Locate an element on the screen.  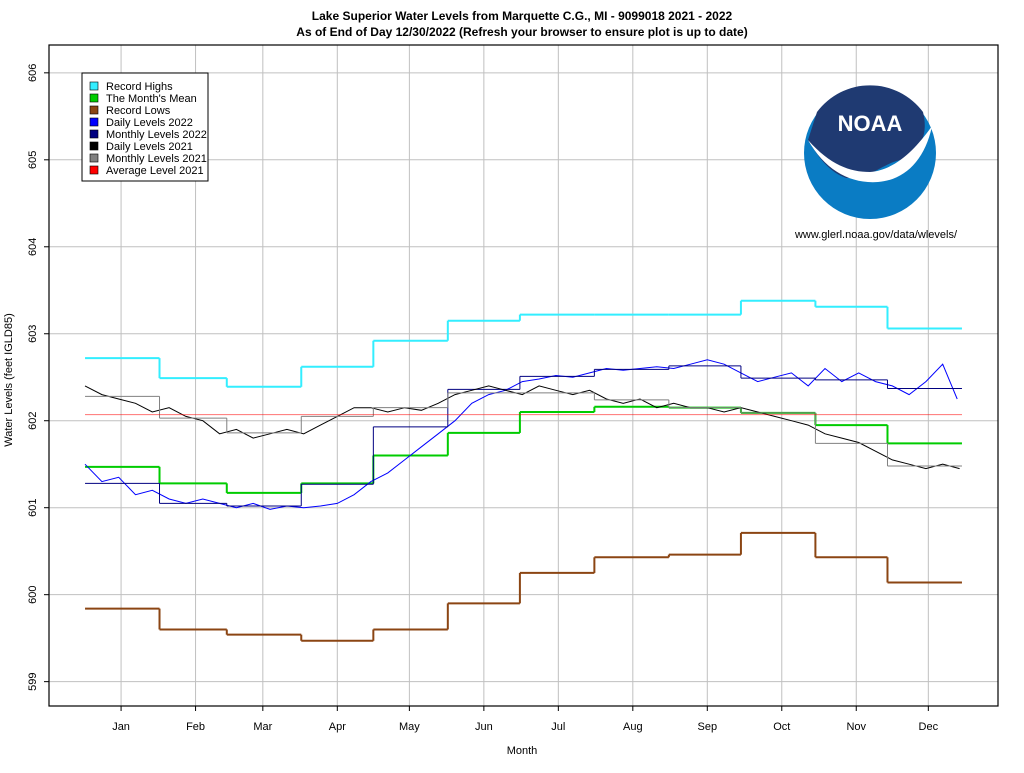
x-tick-label: Nov is located at coordinates (856, 727).